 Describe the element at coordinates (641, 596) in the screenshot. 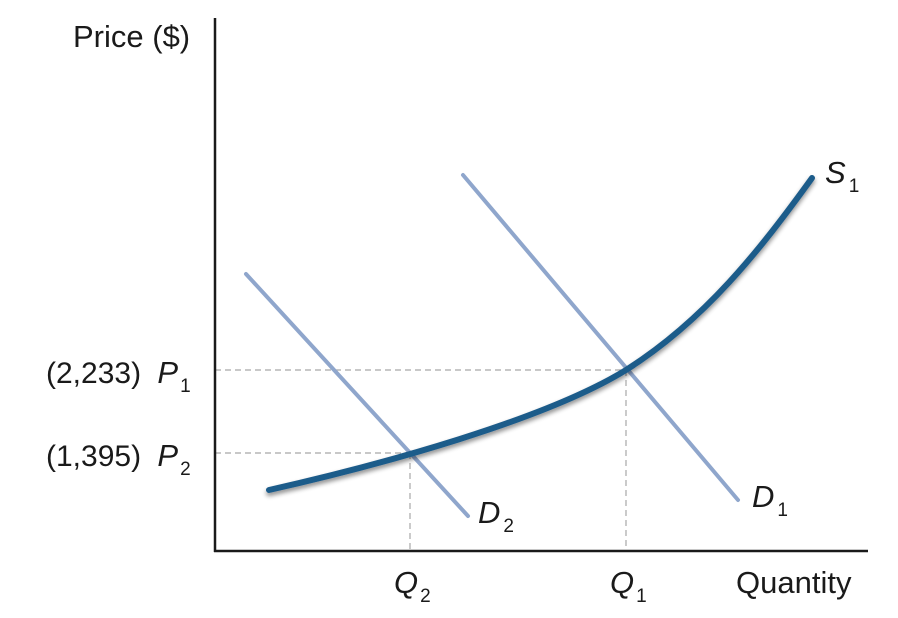

I see `q1-subscript: 1` at that location.